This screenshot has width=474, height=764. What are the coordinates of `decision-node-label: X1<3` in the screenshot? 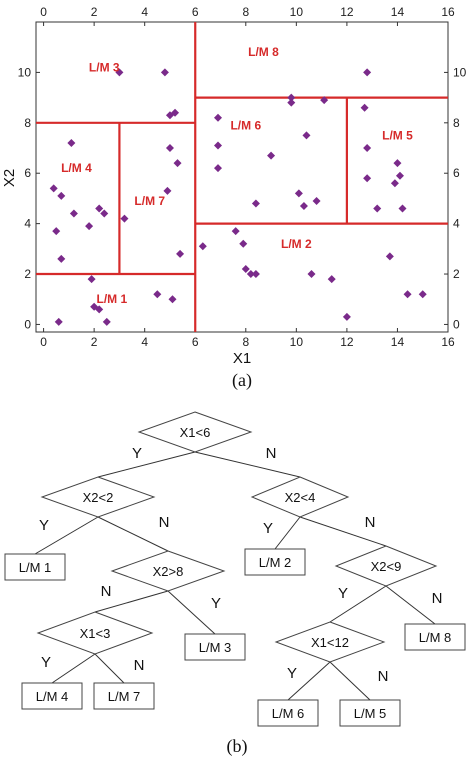 It's located at (95, 633).